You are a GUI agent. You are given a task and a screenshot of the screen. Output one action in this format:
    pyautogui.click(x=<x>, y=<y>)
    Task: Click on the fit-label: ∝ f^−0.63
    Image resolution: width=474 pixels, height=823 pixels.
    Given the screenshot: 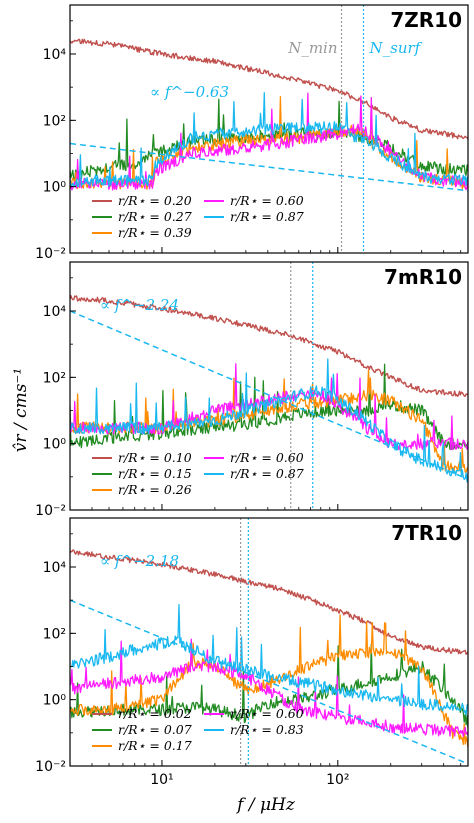 What is the action you would take?
    pyautogui.click(x=189, y=92)
    